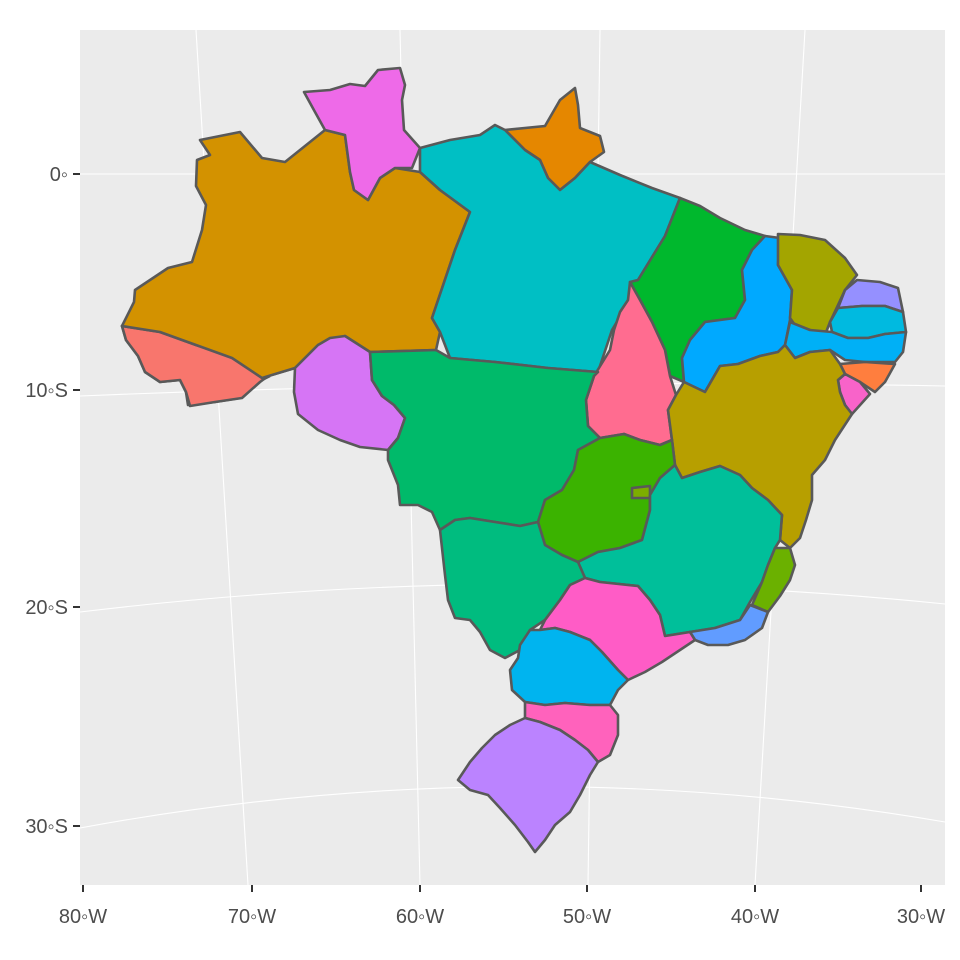 This screenshot has width=960, height=960. What do you see at coordinates (587, 917) in the screenshot?
I see `x-tick-label: 50◦W` at bounding box center [587, 917].